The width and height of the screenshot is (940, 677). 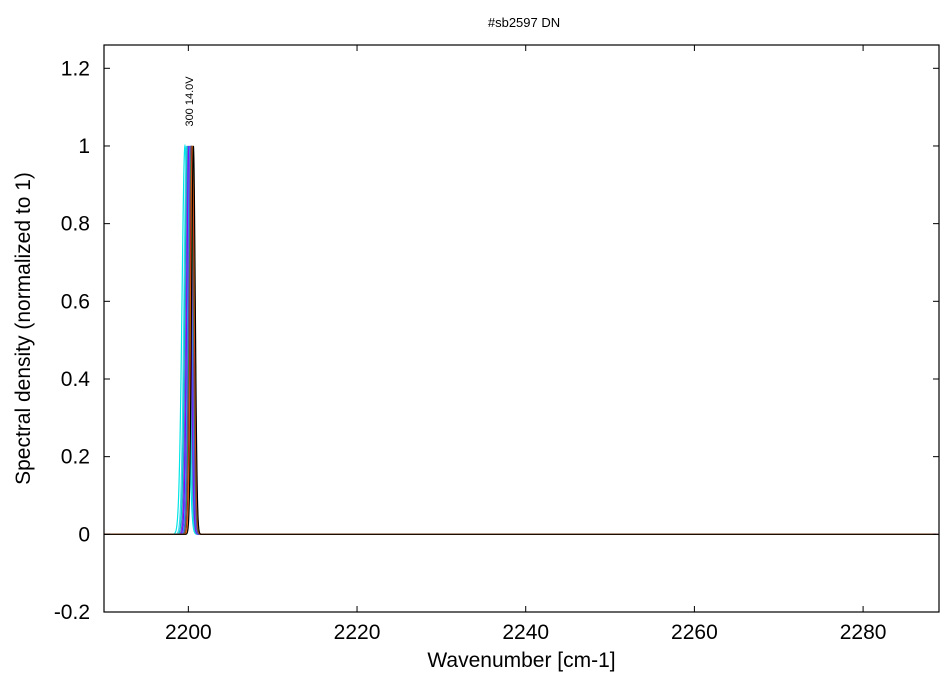 What do you see at coordinates (23, 328) in the screenshot?
I see `y-axis-label: Spectral density (normalized to 1)` at bounding box center [23, 328].